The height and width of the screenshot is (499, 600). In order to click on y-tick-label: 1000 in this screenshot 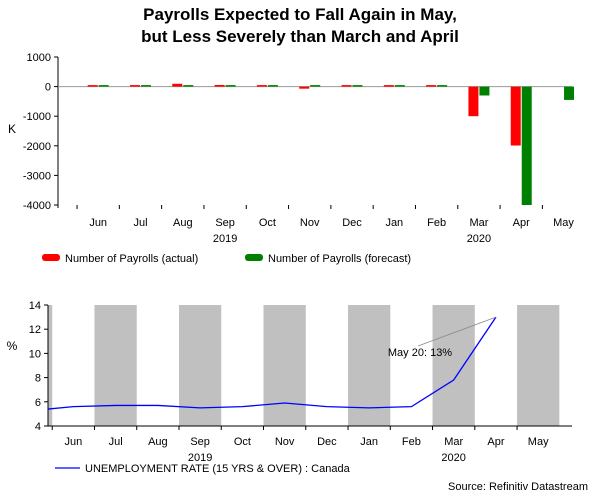, I will do `click(39, 58)`.